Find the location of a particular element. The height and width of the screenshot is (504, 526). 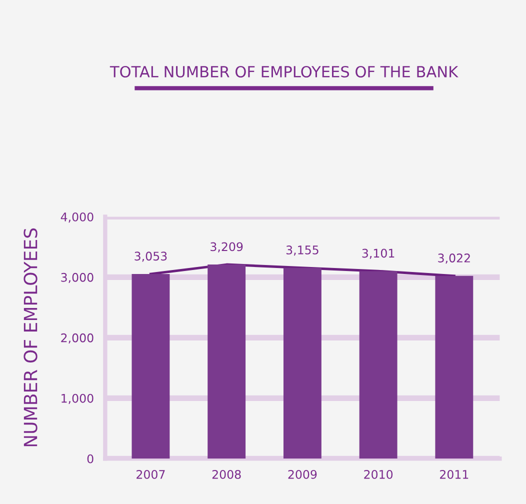

x-tick-label: 2008 is located at coordinates (226, 474).